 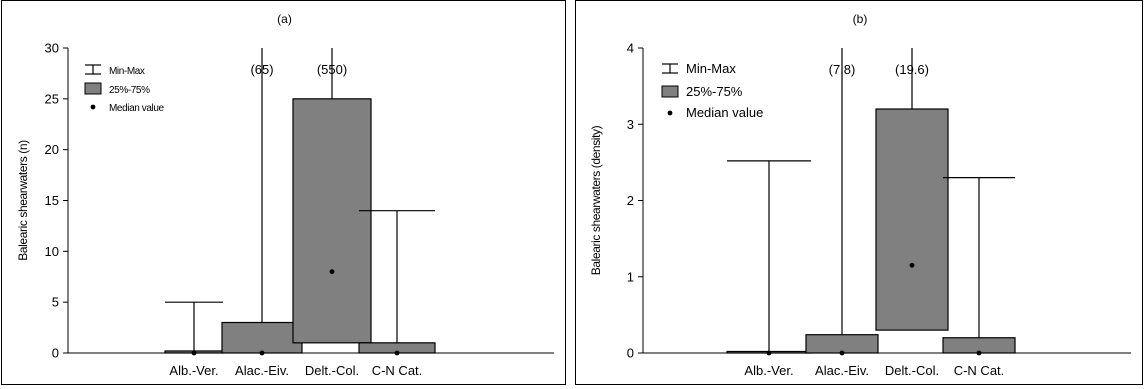 What do you see at coordinates (596, 200) in the screenshot?
I see `y-axis-label: Balearic shearwaters (density)` at bounding box center [596, 200].